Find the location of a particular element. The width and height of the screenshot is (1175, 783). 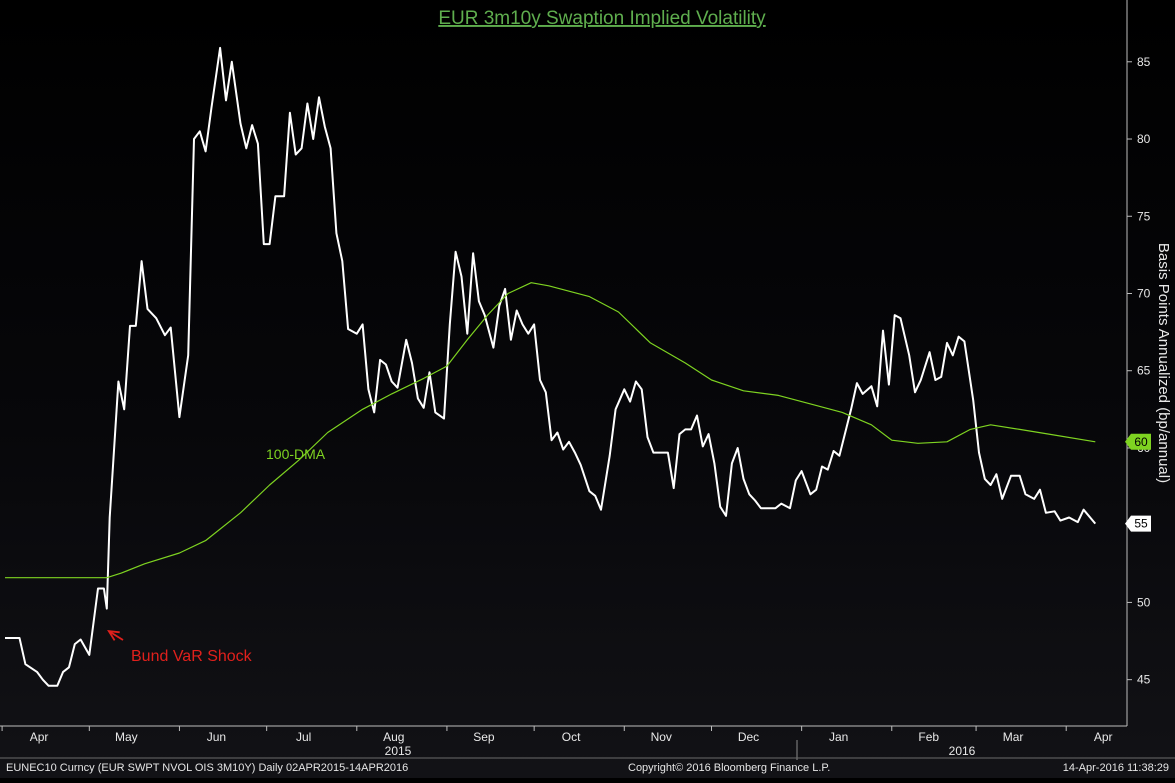

y-tick-label: 75 is located at coordinates (1144, 216).